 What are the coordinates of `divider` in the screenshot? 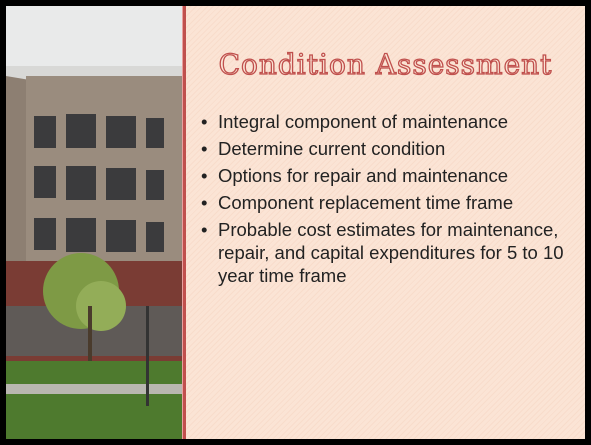 It's located at (184, 222).